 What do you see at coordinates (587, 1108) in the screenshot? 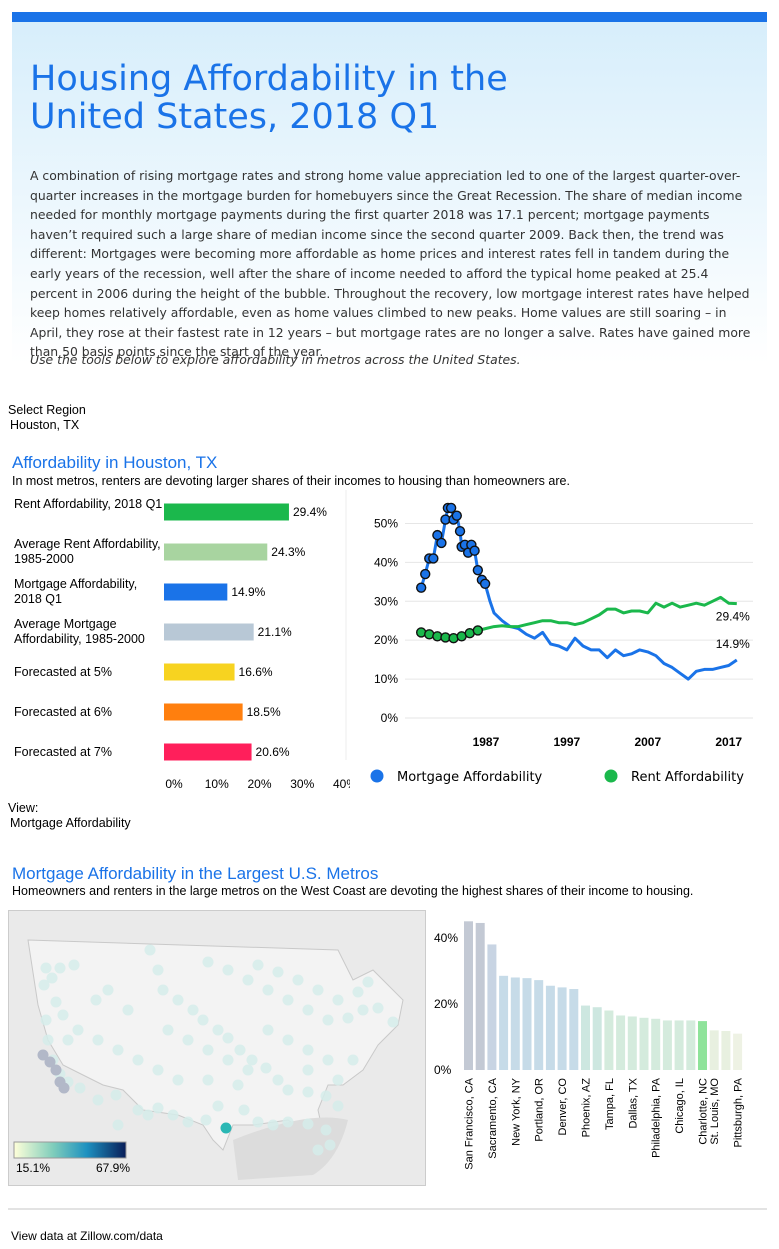
I see `x-tick-label: Phoenix, AZ` at bounding box center [587, 1108].